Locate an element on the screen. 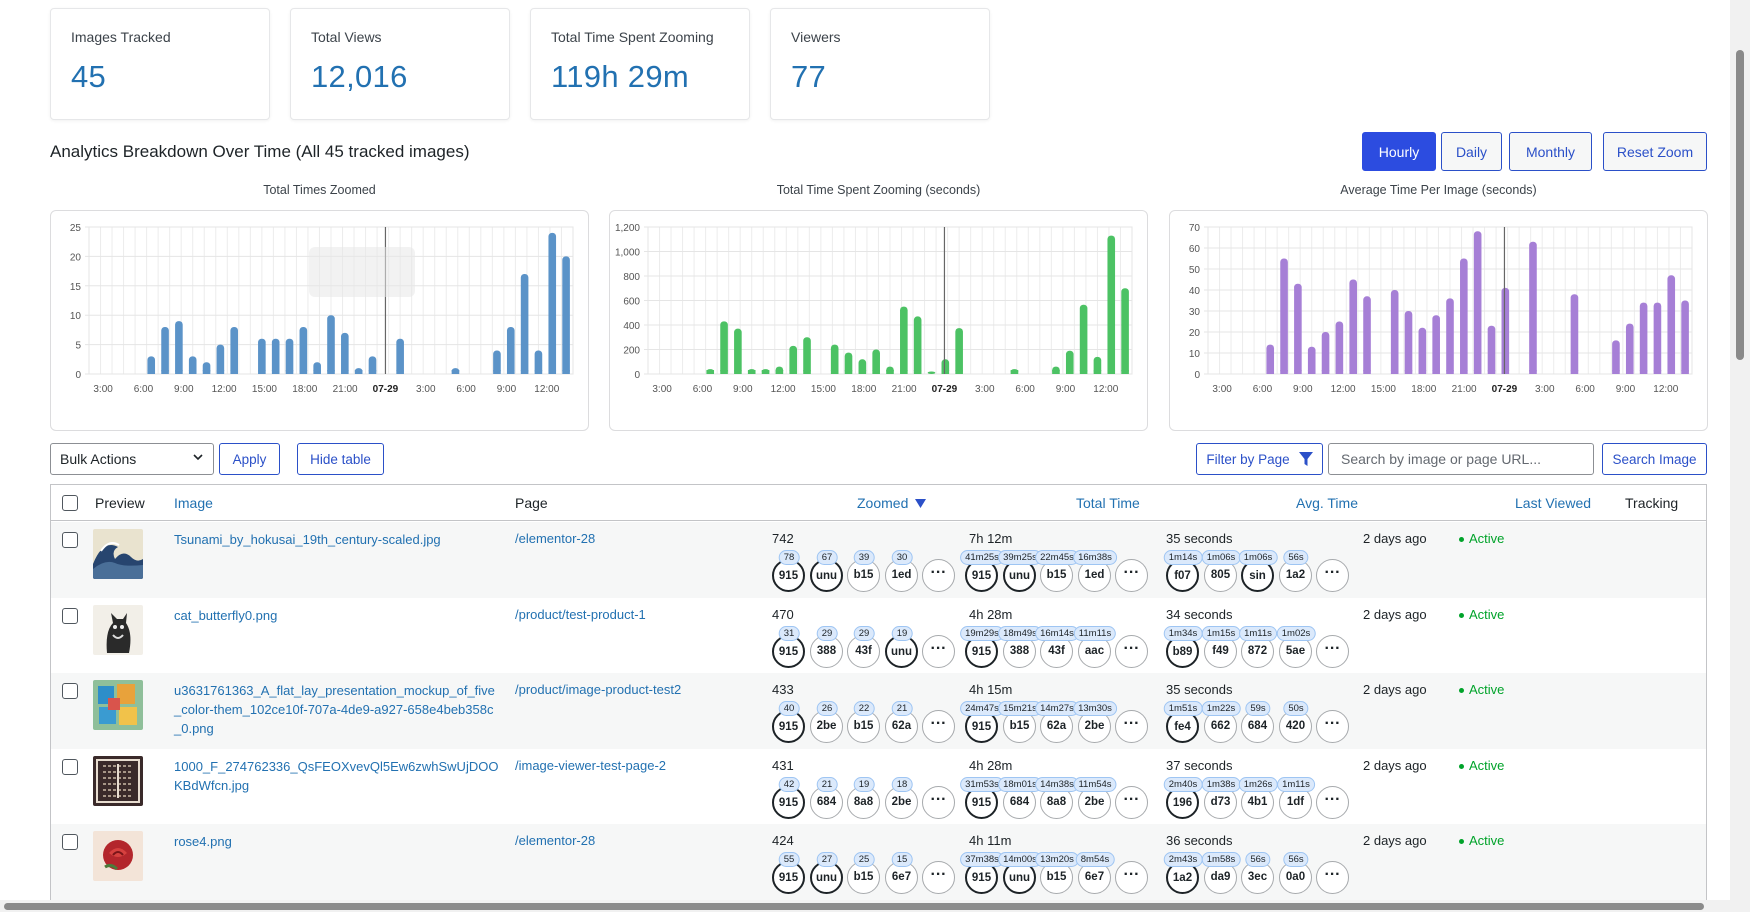 The image size is (1750, 912). apply-button: Apply is located at coordinates (249, 459).